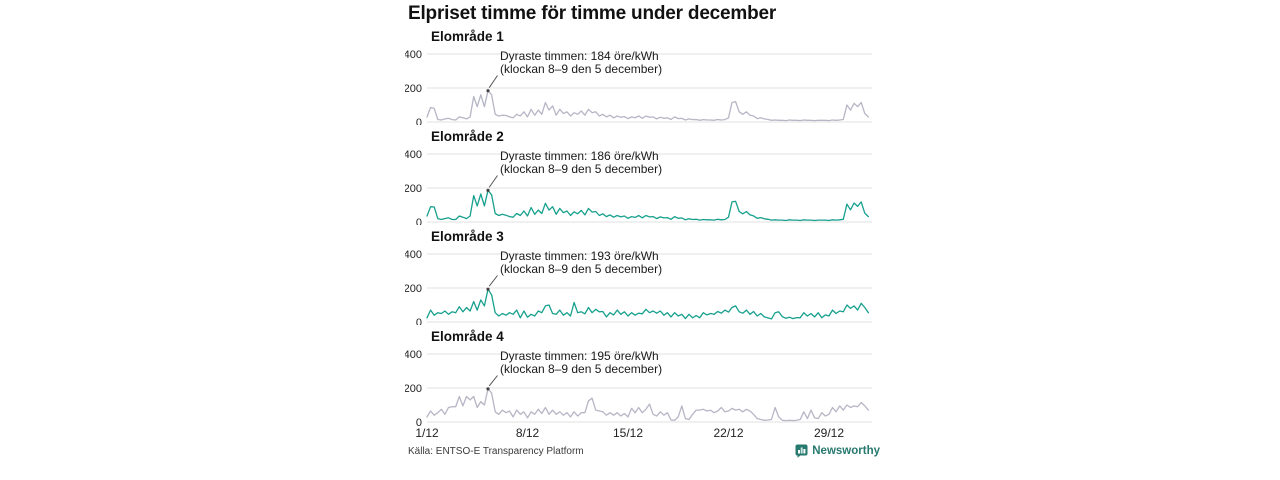  Describe the element at coordinates (427, 433) in the screenshot. I see `x-tick-1-12: 1/12` at that location.